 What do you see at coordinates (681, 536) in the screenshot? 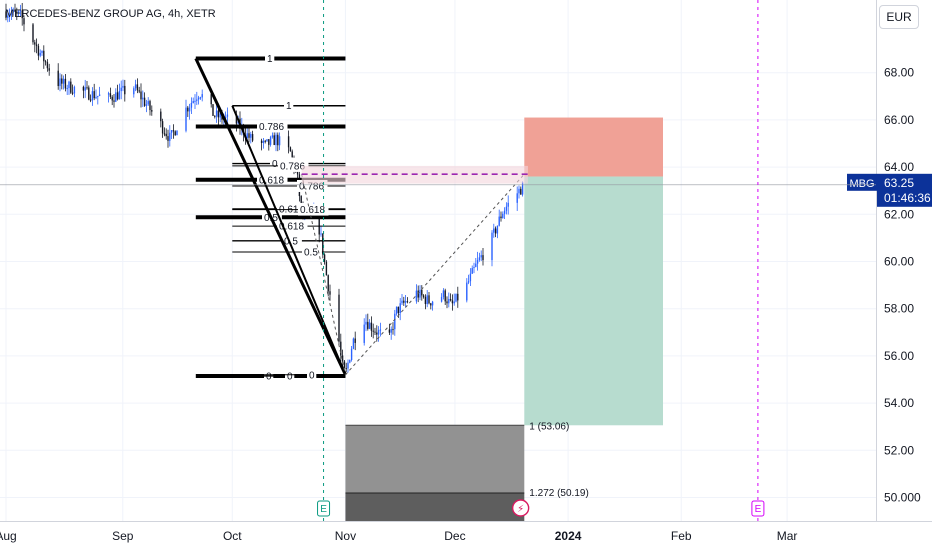
I see `time-tick-label: Feb` at bounding box center [681, 536].